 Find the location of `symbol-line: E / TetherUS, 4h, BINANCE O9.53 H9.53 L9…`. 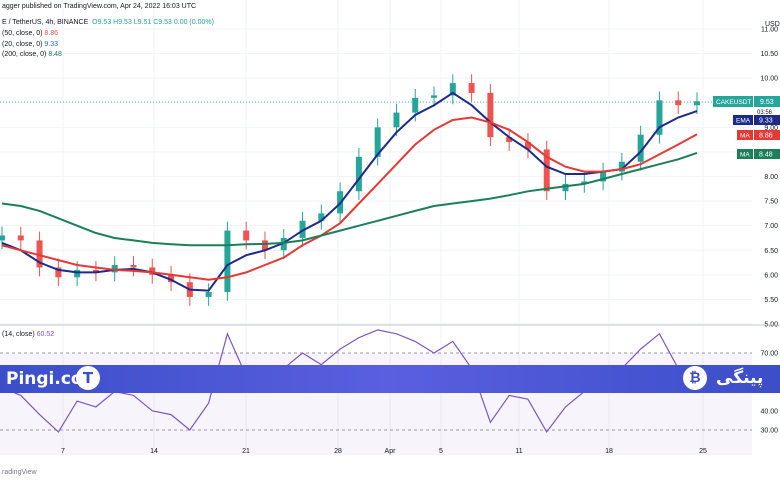

symbol-line: E / TetherUS, 4h, BINANCE O9.53 H9.53 L9… is located at coordinates (108, 22).